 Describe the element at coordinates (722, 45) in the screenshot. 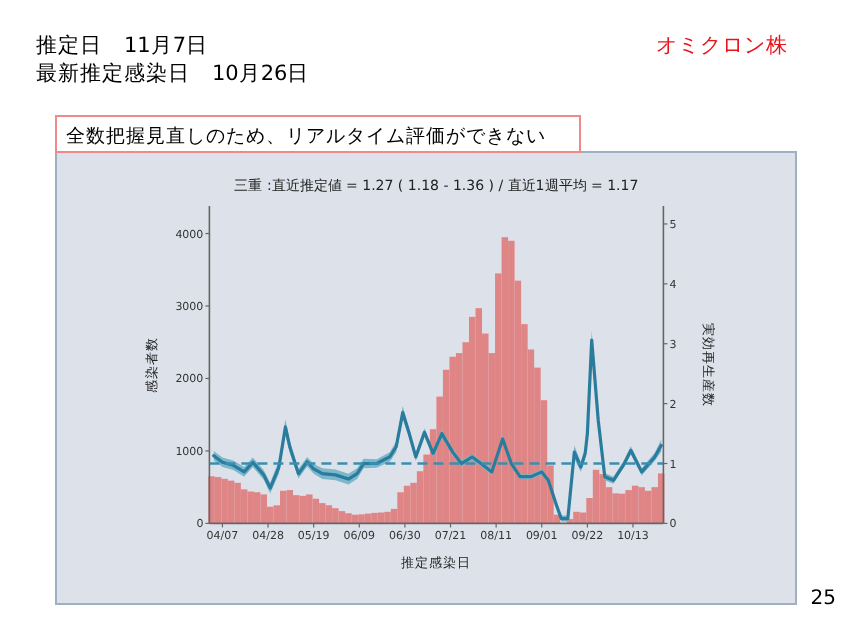

I see `text: オミクロン株` at that location.